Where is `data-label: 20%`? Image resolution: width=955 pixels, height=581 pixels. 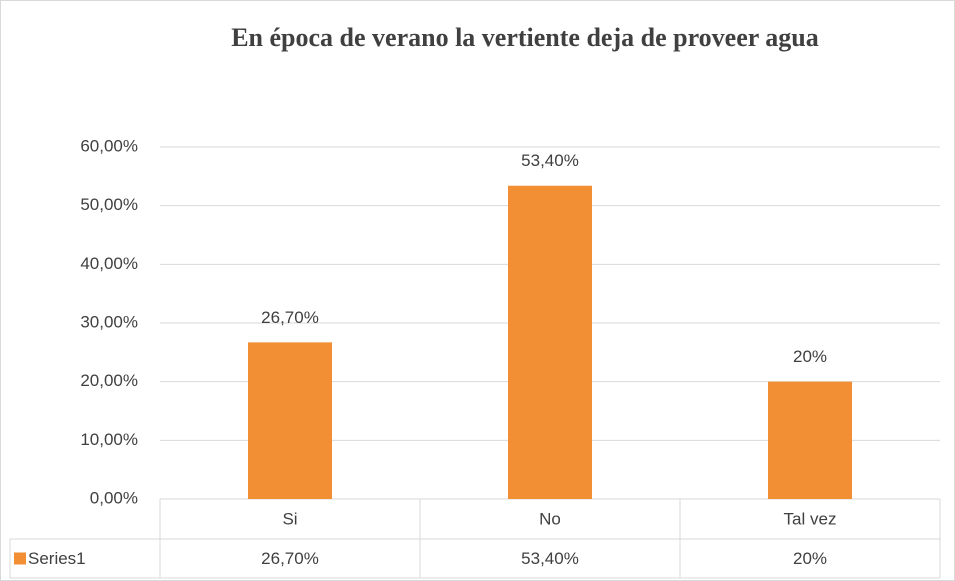
data-label: 20% is located at coordinates (810, 356).